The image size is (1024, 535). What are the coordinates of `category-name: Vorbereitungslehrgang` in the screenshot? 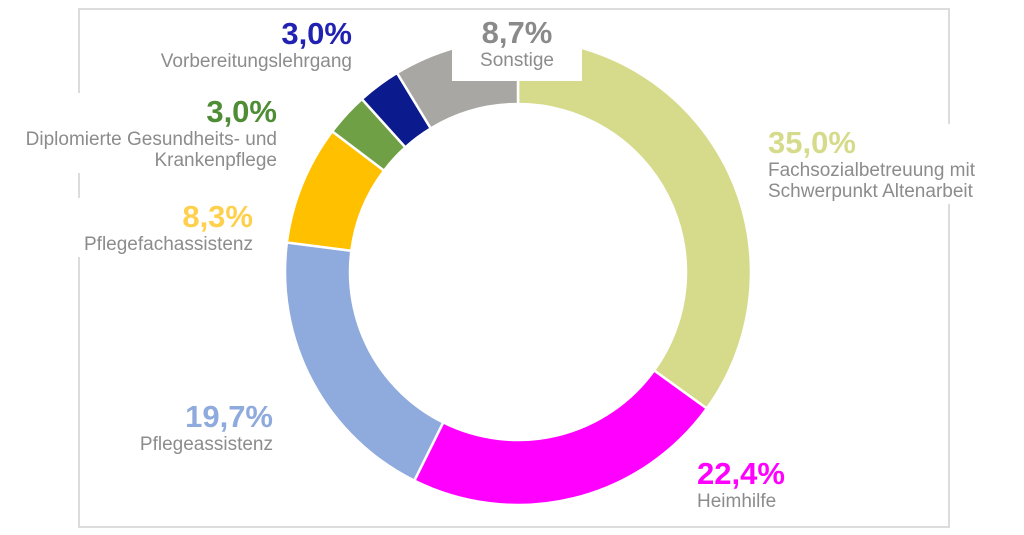 It's located at (256, 61).